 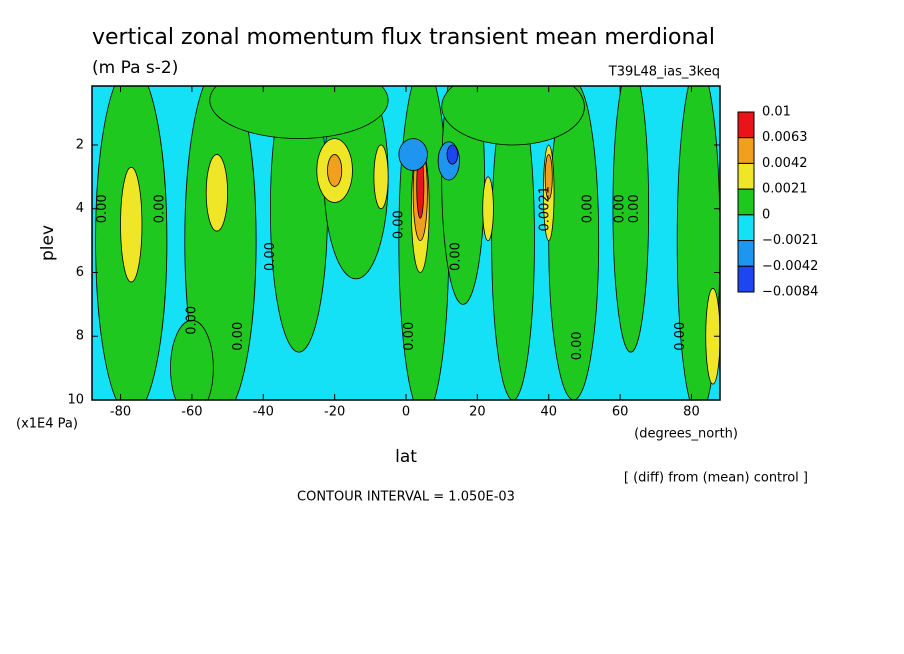 What do you see at coordinates (785, 163) in the screenshot?
I see `colorbar-label: 0.0042` at bounding box center [785, 163].